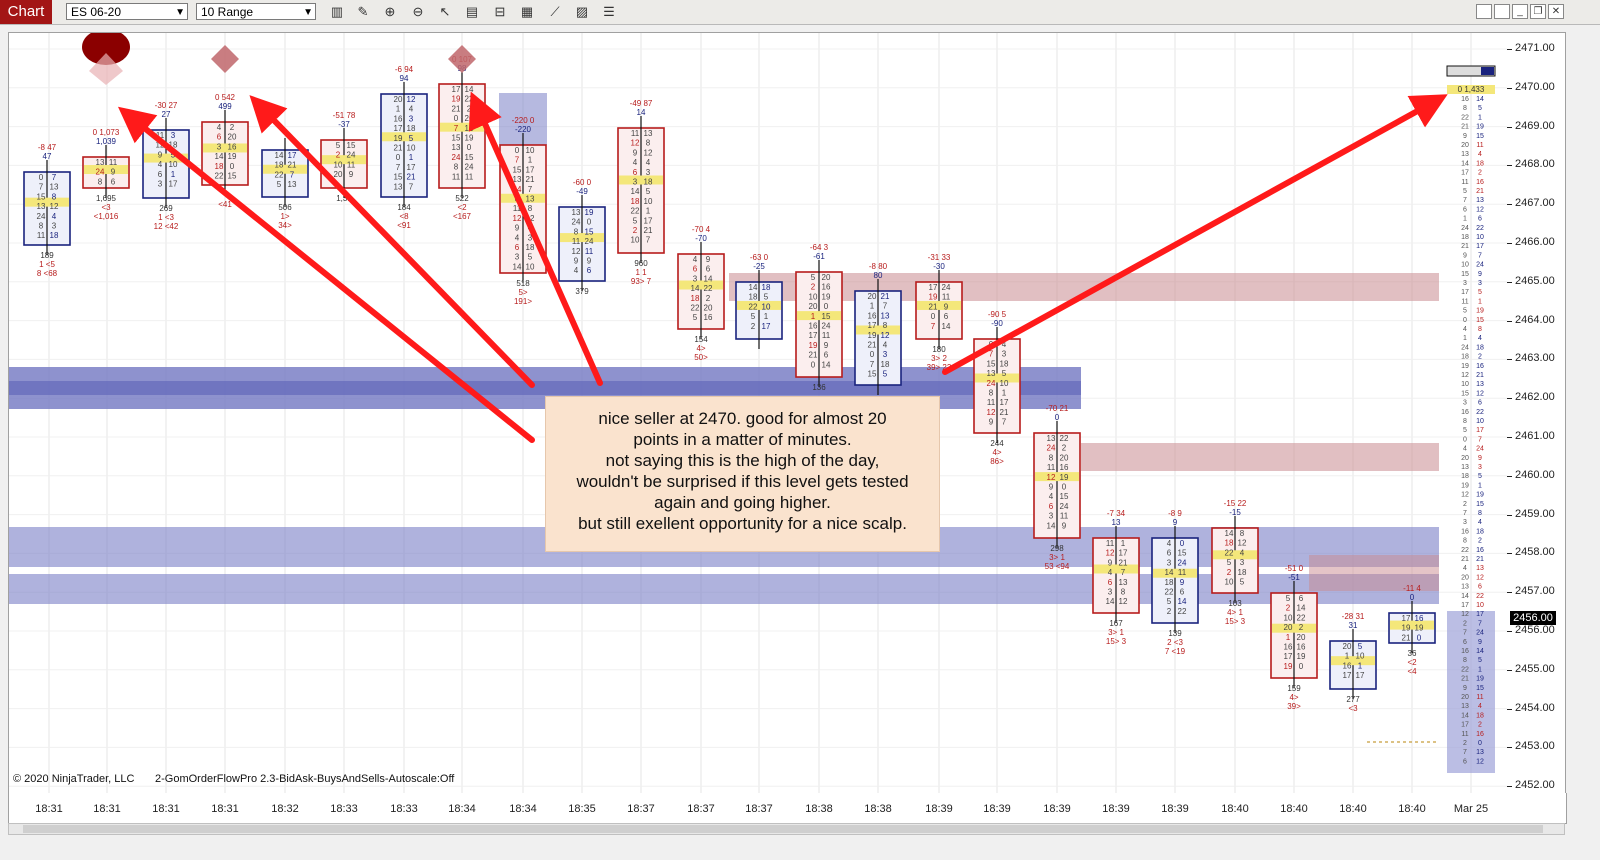 Image resolution: width=1600 pixels, height=860 pixels. What do you see at coordinates (1465, 338) in the screenshot?
I see `bid-cell: 1` at bounding box center [1465, 338].